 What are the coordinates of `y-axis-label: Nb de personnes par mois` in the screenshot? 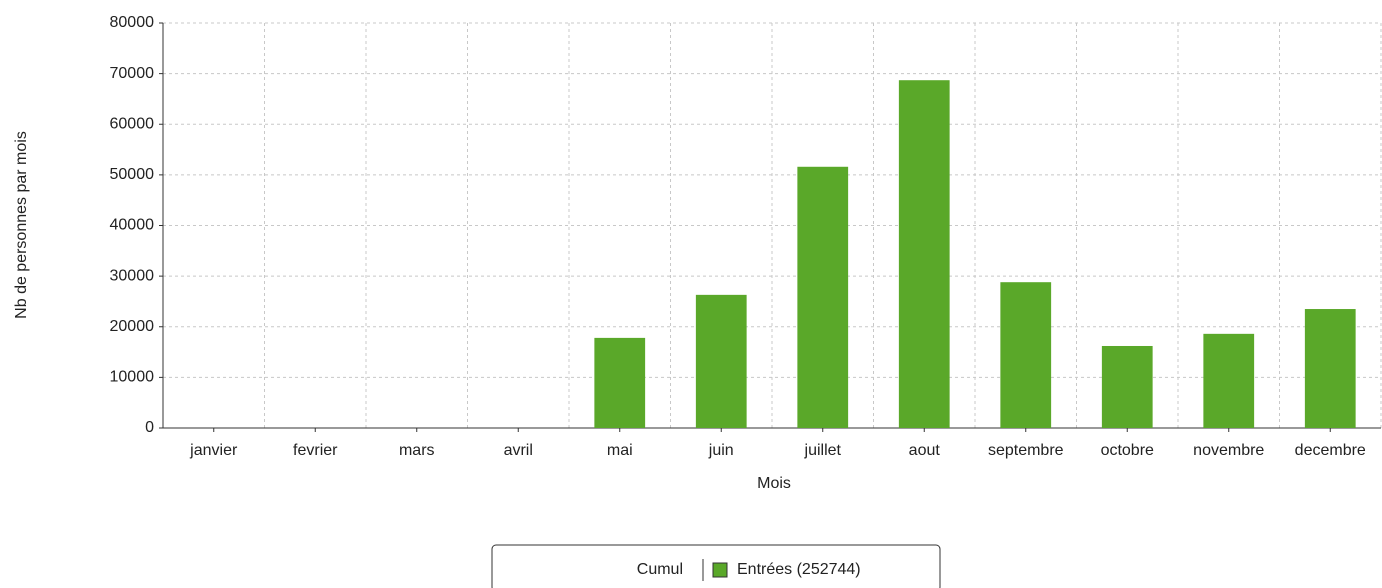 It's located at (21, 225).